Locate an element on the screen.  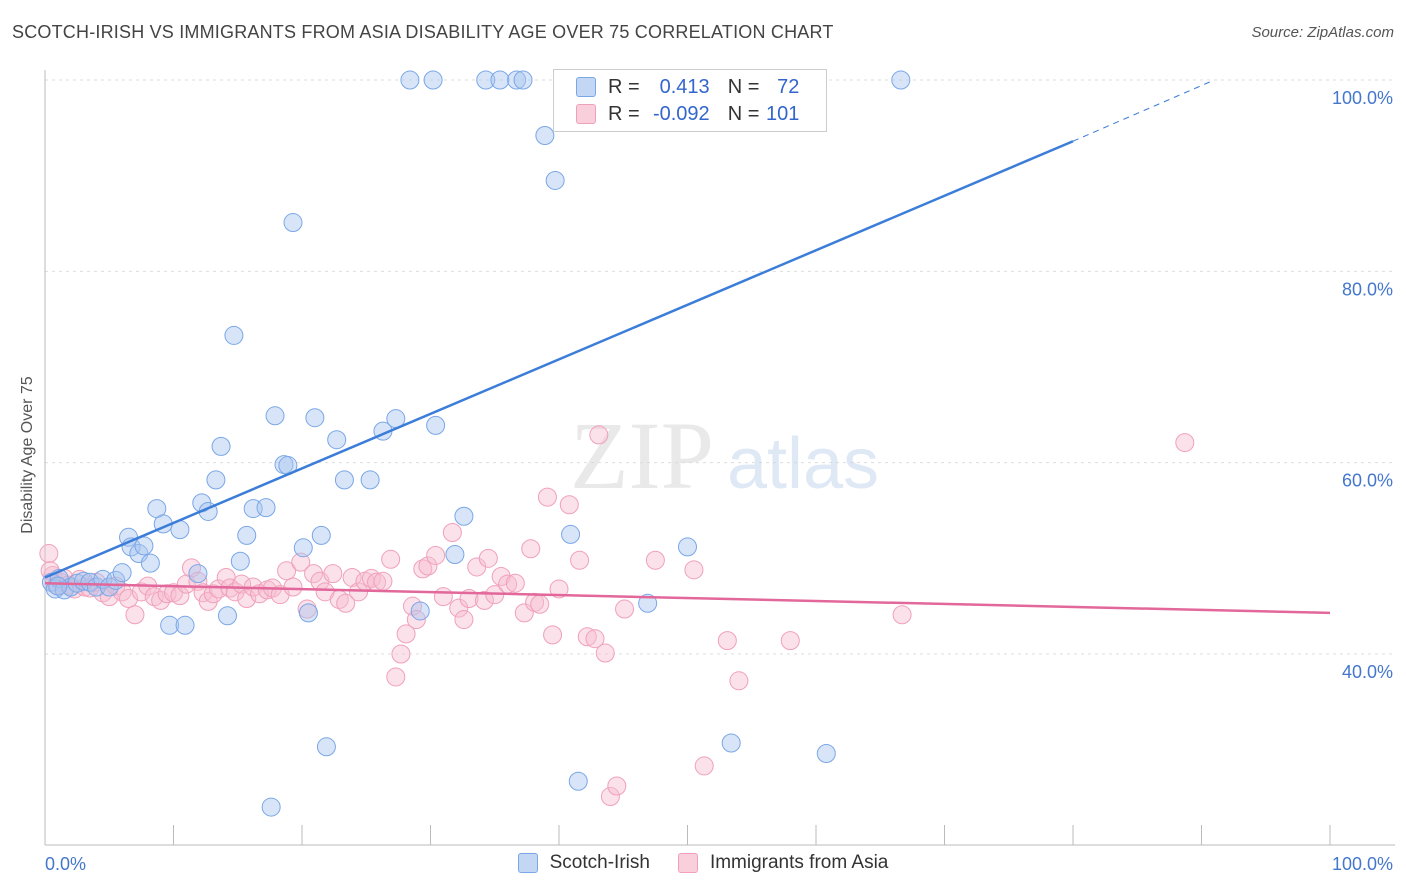
legend-row-immigrants-asia: R = -0.092 N = 101 is located at coordinates (687, 114).